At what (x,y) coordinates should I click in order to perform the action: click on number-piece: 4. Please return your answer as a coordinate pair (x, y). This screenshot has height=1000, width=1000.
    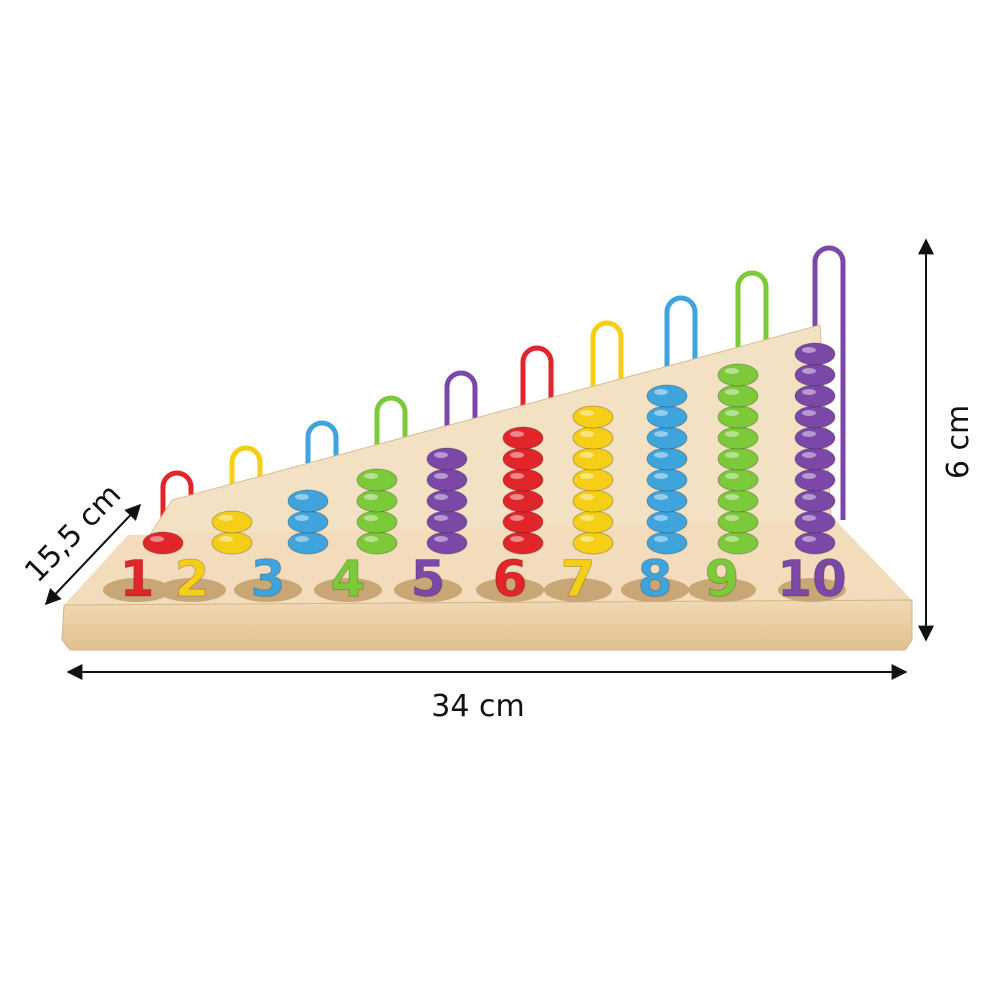
    Looking at the image, I should click on (348, 579).